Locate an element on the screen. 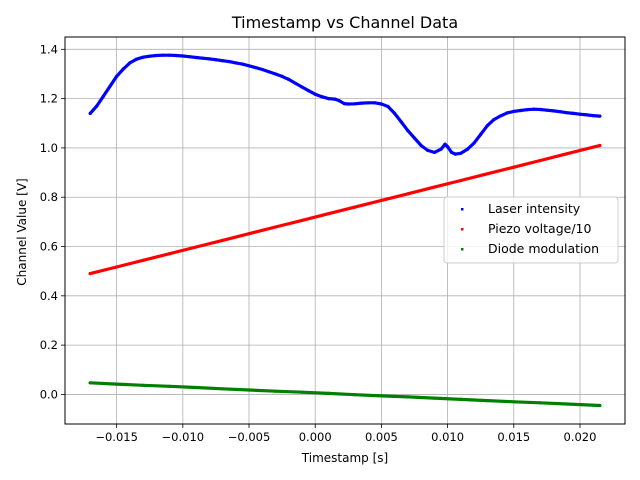  x-tick-label: 0.000 is located at coordinates (315, 437).